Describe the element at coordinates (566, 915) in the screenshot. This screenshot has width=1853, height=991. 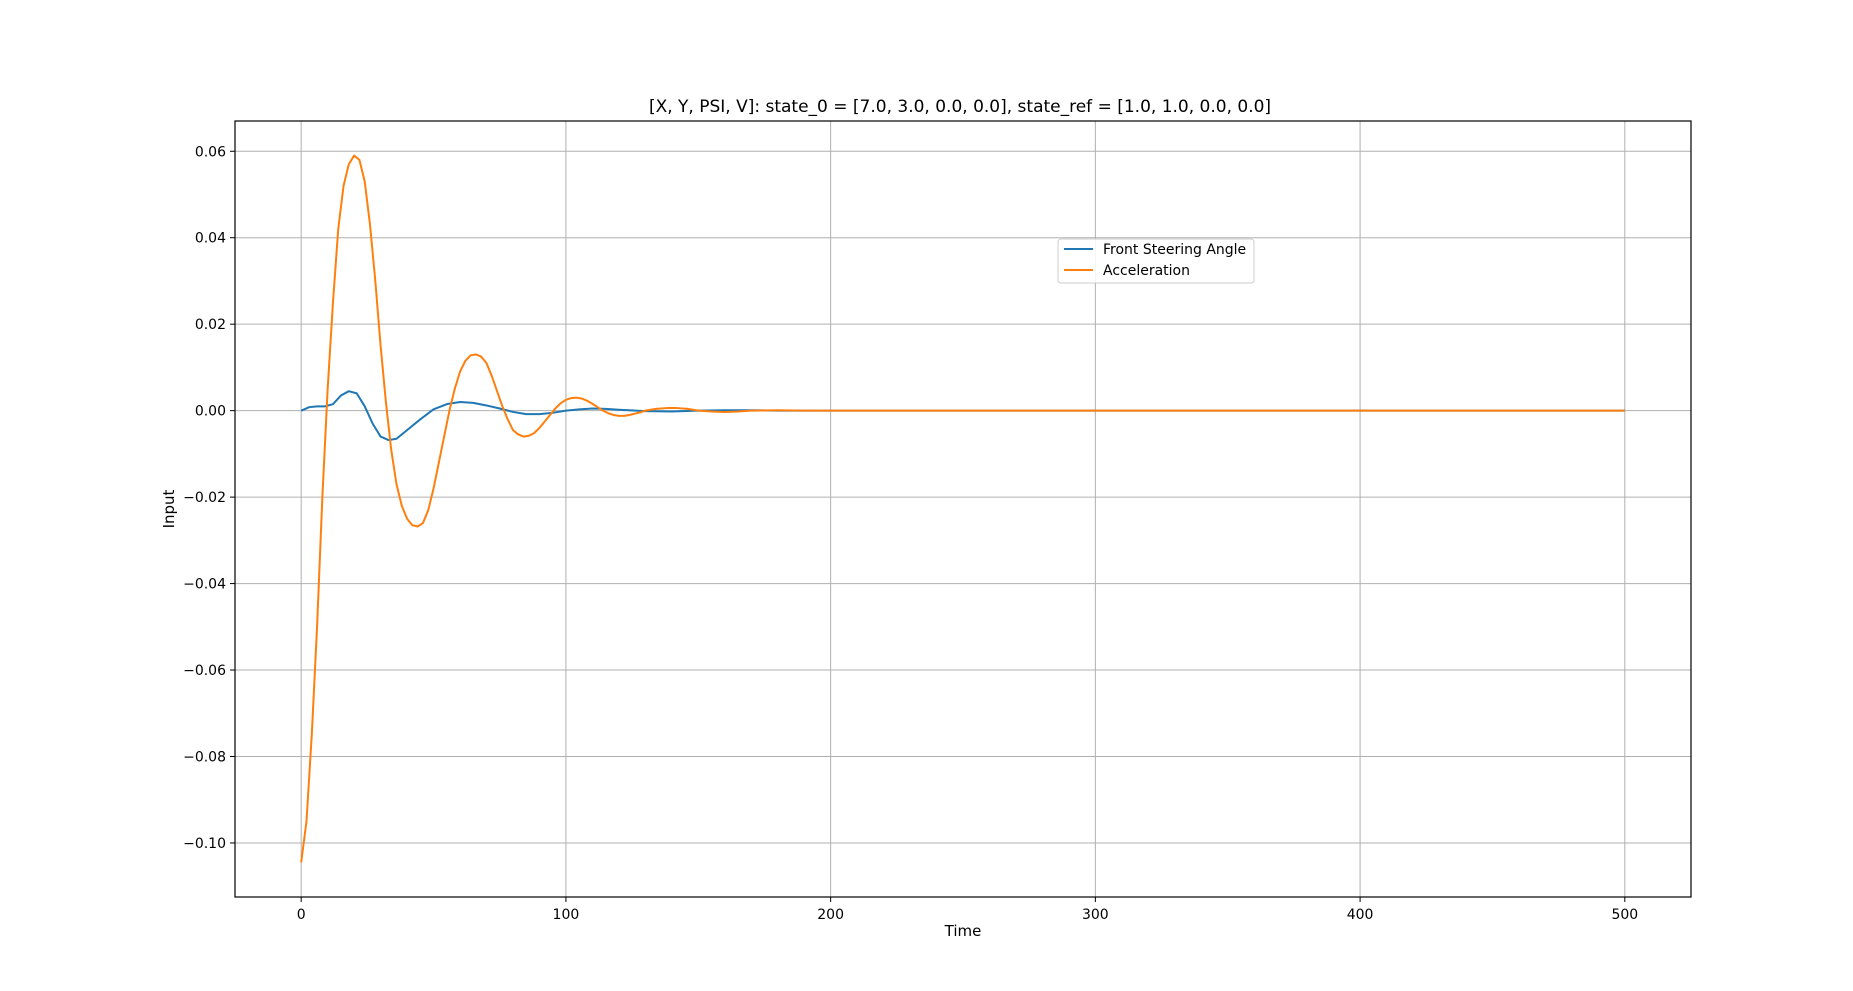
I see `x-tick-label: 100` at that location.